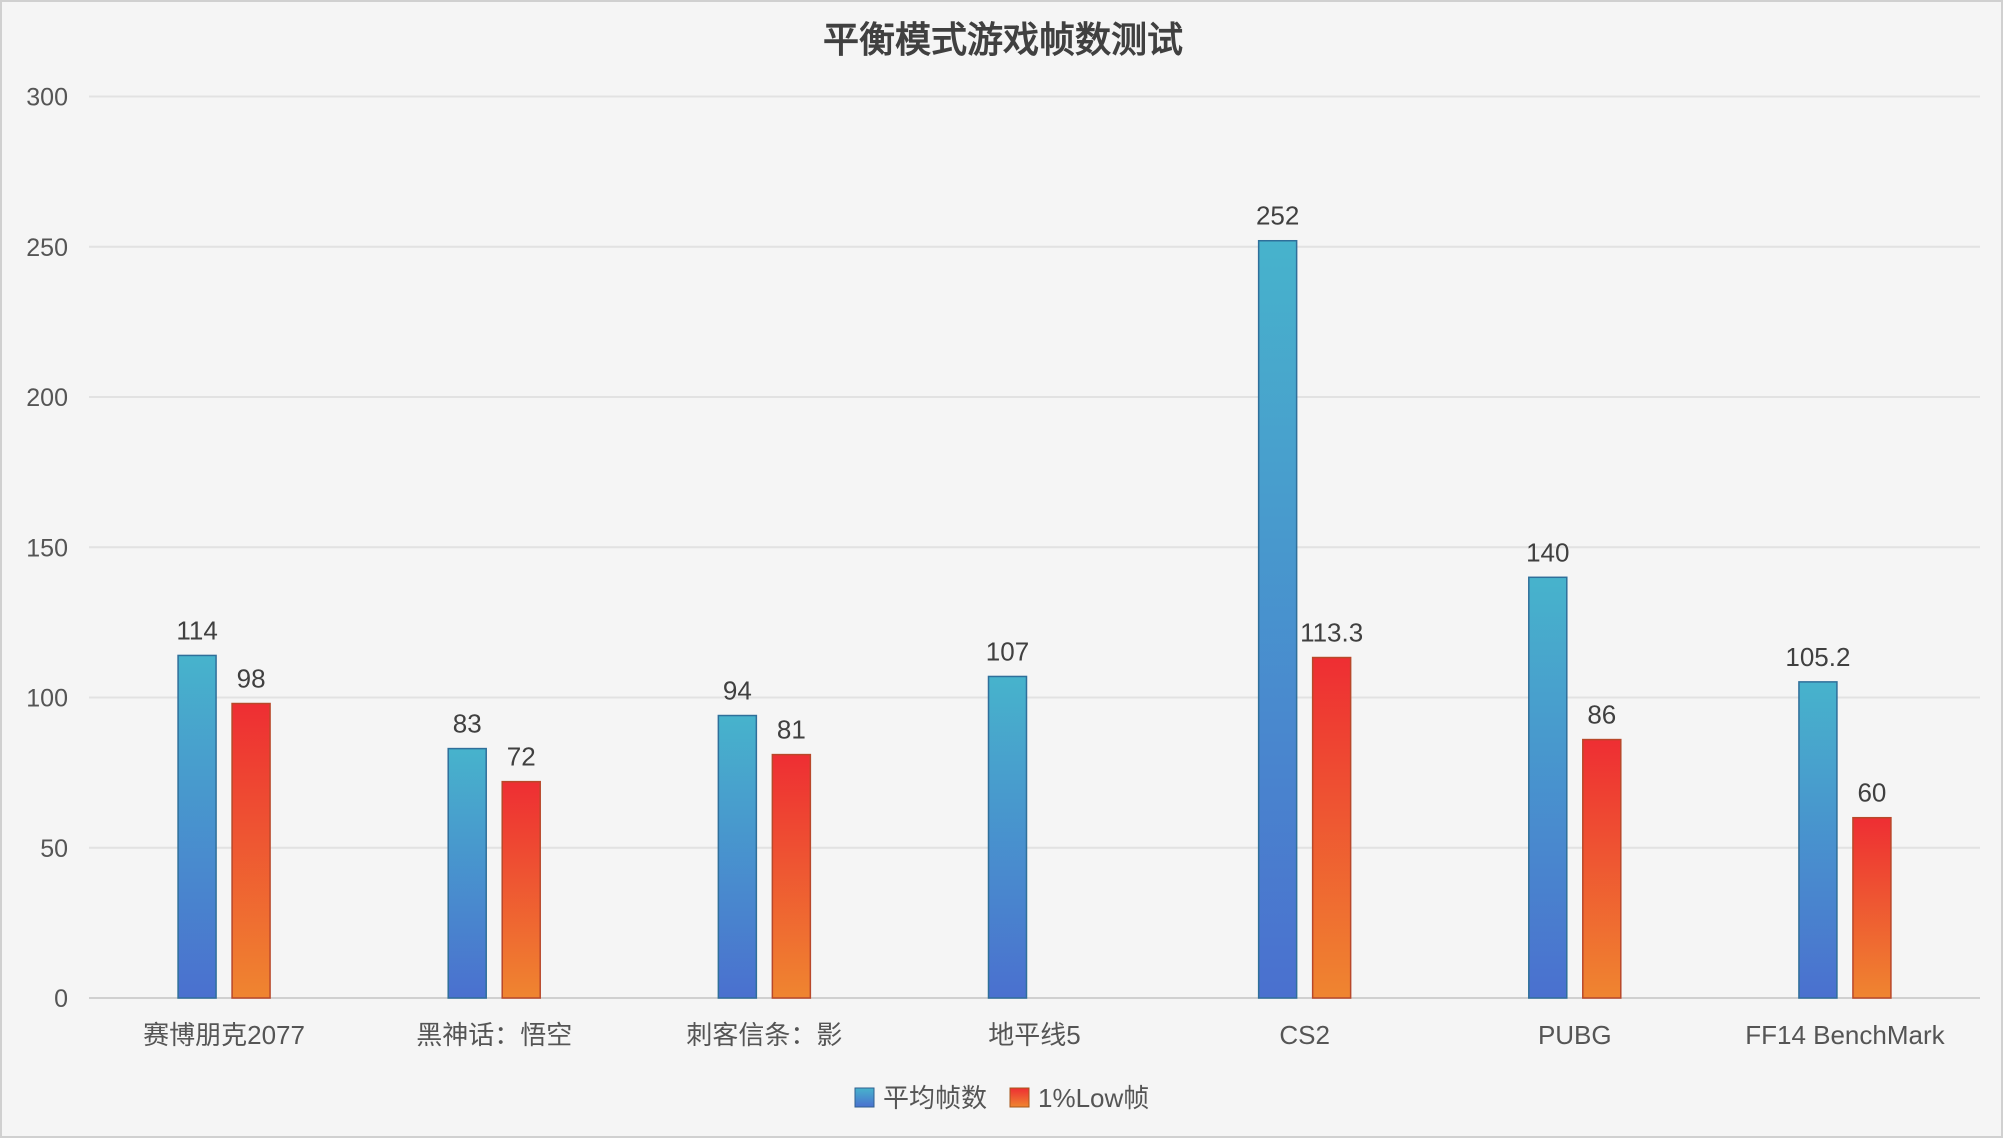 The height and width of the screenshot is (1138, 2003). Describe the element at coordinates (1019, 1097) in the screenshot. I see `legend-swatch-low` at that location.